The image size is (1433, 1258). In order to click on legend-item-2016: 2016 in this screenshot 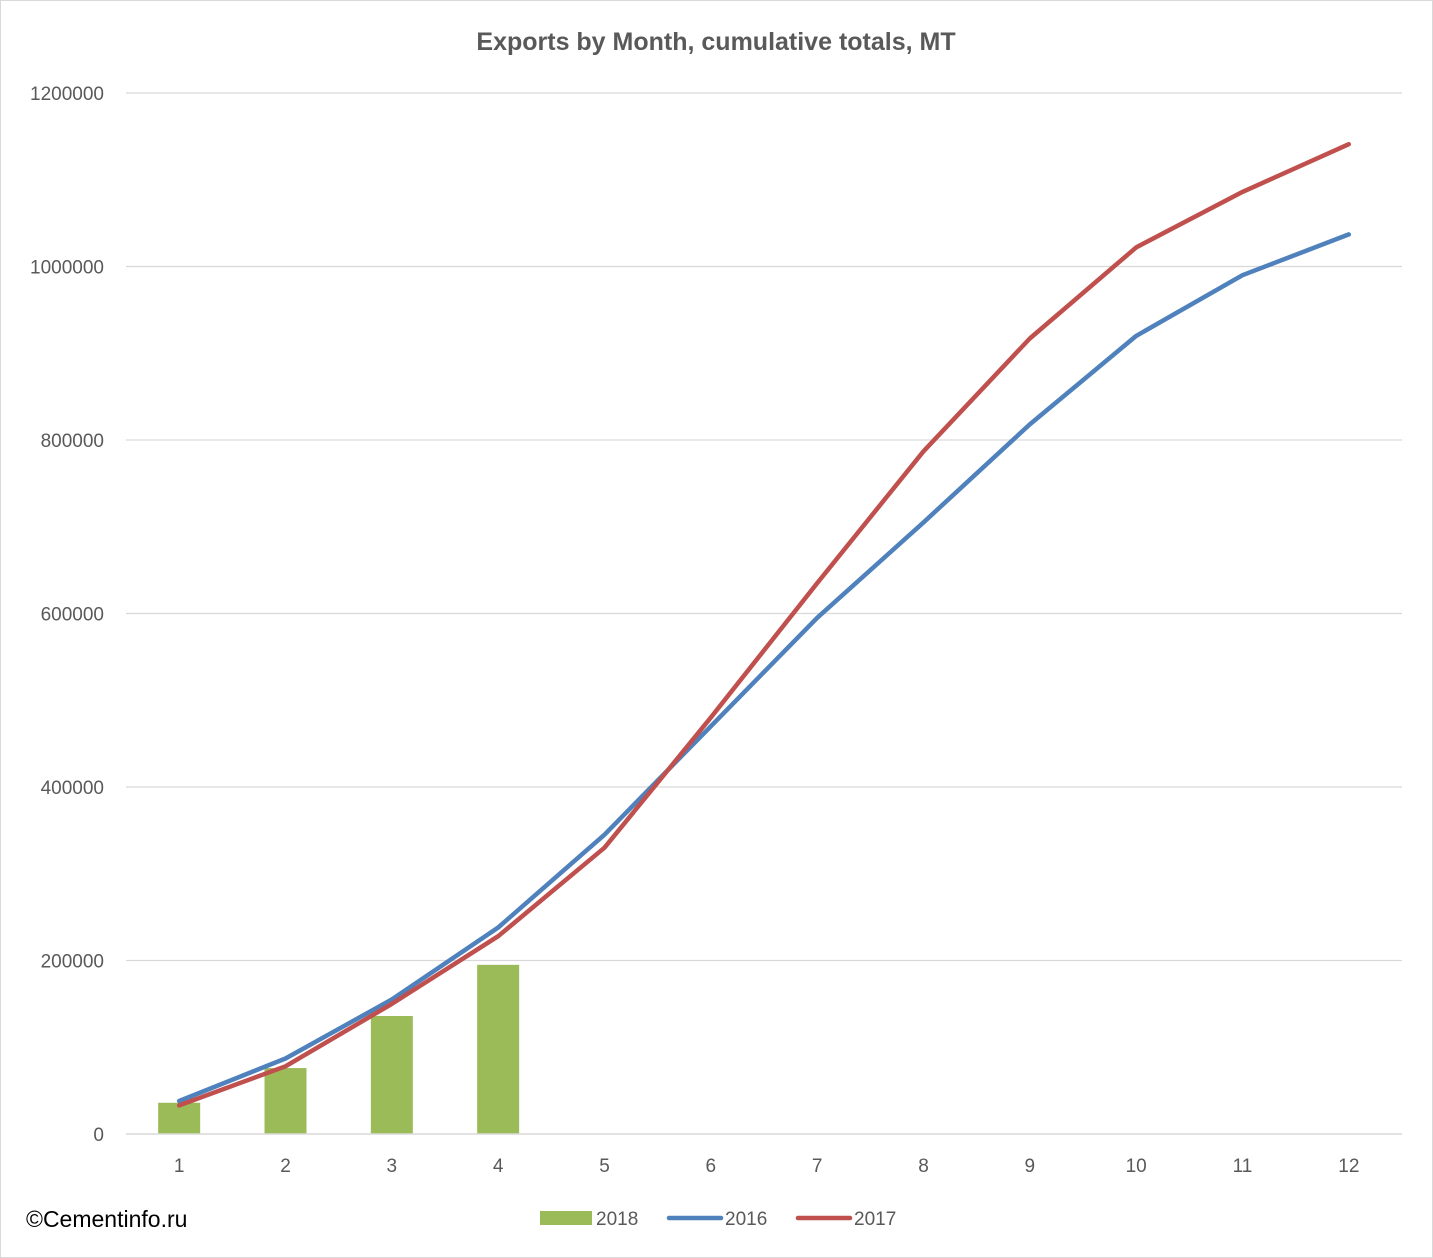, I will do `click(716, 1219)`.